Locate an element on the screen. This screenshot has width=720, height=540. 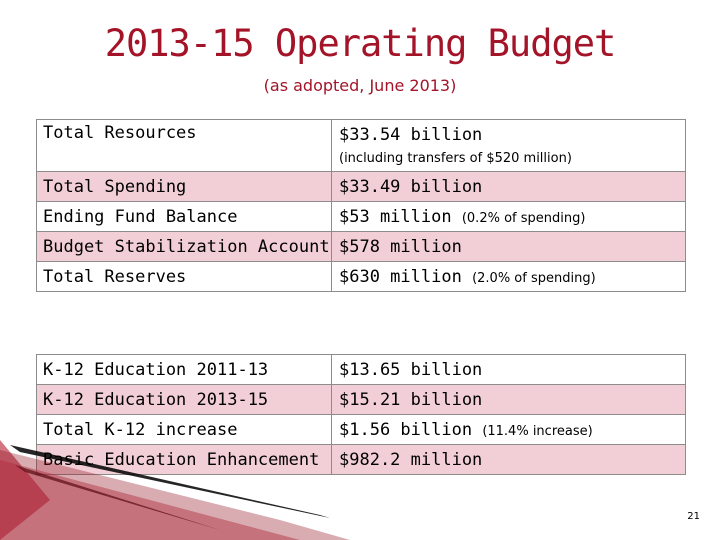
table-row: K-12 Education 2013-15 $15.21 billion is located at coordinates (361, 399).